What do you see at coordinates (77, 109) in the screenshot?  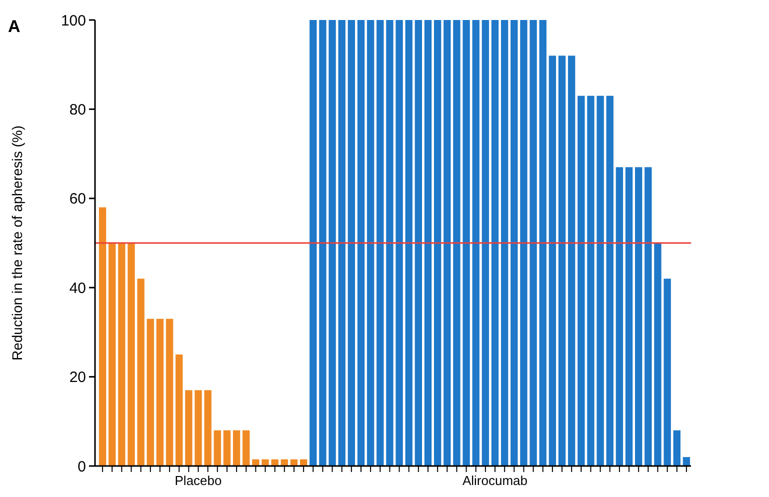 I see `y-tick-label: 80` at bounding box center [77, 109].